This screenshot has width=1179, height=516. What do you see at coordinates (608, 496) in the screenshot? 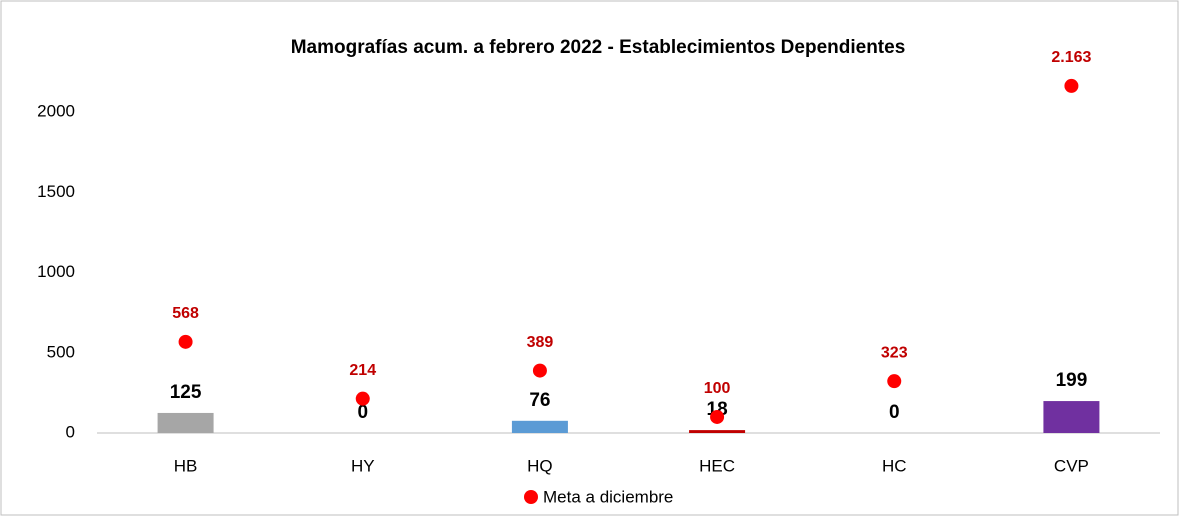
I see `legend-label: Meta a diciembre` at bounding box center [608, 496].